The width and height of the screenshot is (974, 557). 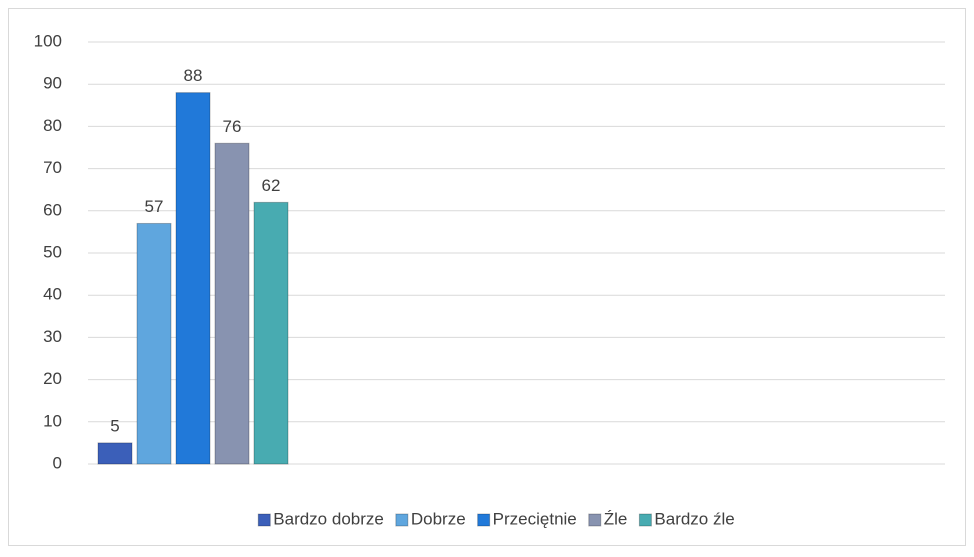 I want to click on y-tick-label: 80, so click(x=52, y=125).